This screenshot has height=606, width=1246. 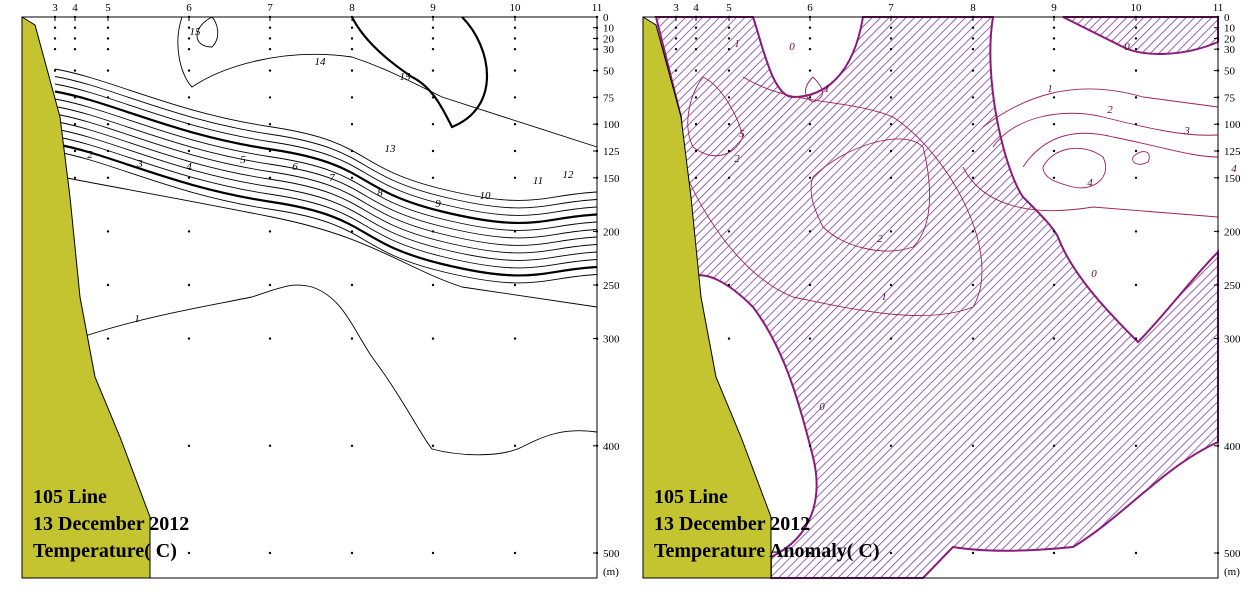 I want to click on contour-label: 10, so click(x=486, y=196).